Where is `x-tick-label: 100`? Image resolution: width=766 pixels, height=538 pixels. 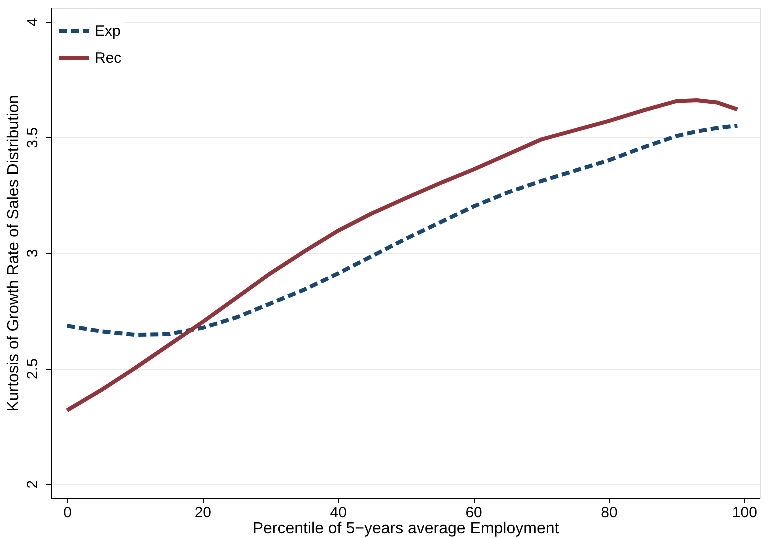 x-tick-label: 100 is located at coordinates (745, 513).